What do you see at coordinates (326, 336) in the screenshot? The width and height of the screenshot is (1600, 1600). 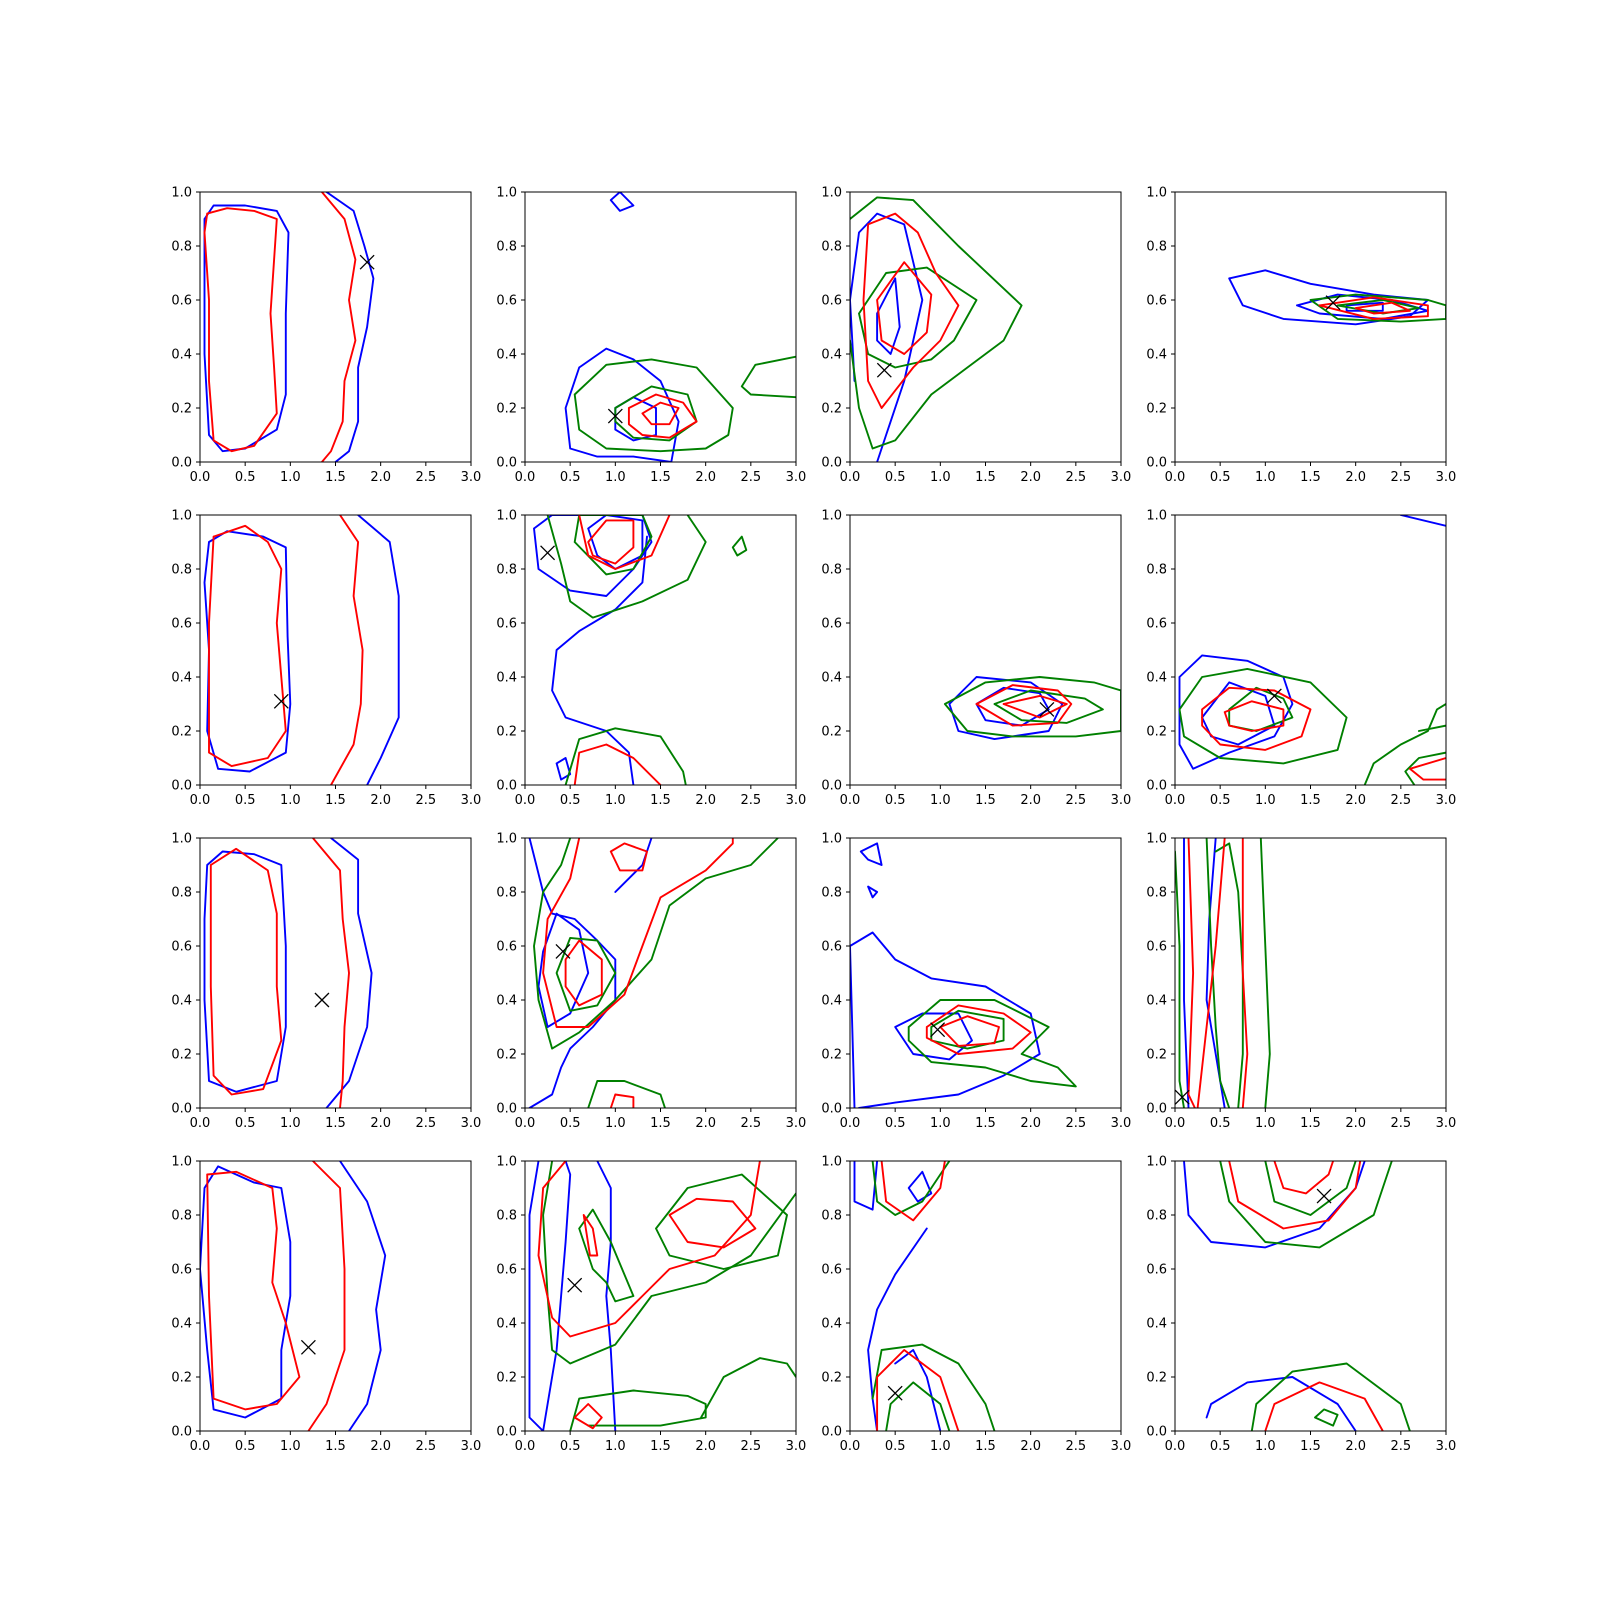 I see `subplot-1-1: 0.0 0.5 1.0 1.5 2.0 2.5 3.0 0.0 0.2 0.4 0.6 0.8 1.0` at bounding box center [326, 336].